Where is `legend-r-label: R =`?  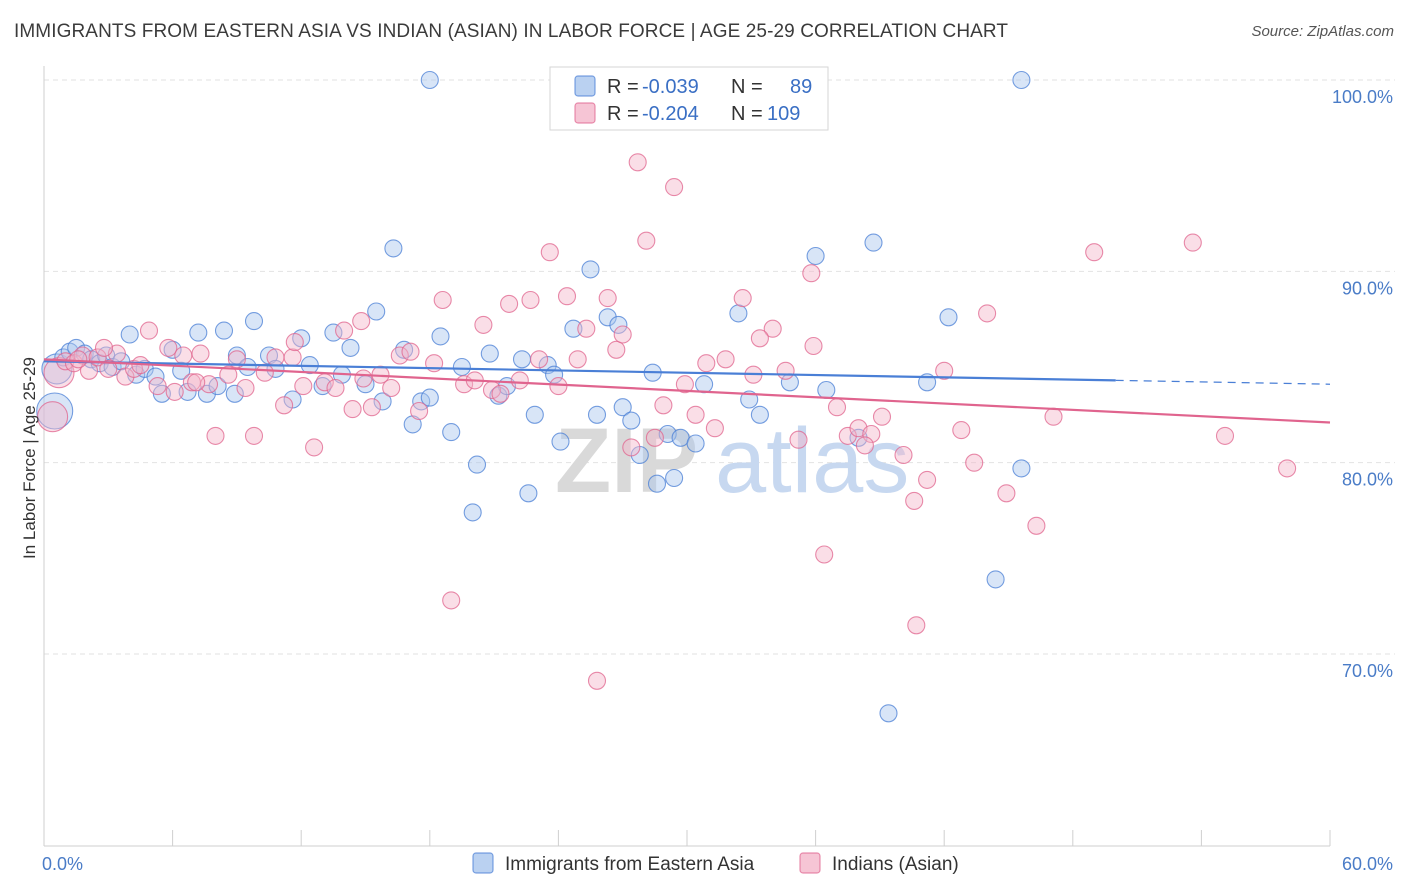 legend-r-label: R = is located at coordinates (623, 114).